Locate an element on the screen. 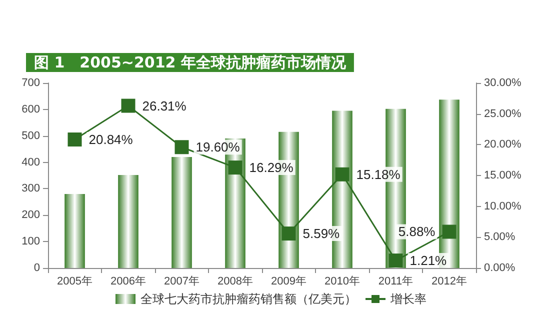 The width and height of the screenshot is (542, 320). y2-tick-label: 30.00% is located at coordinates (503, 83).